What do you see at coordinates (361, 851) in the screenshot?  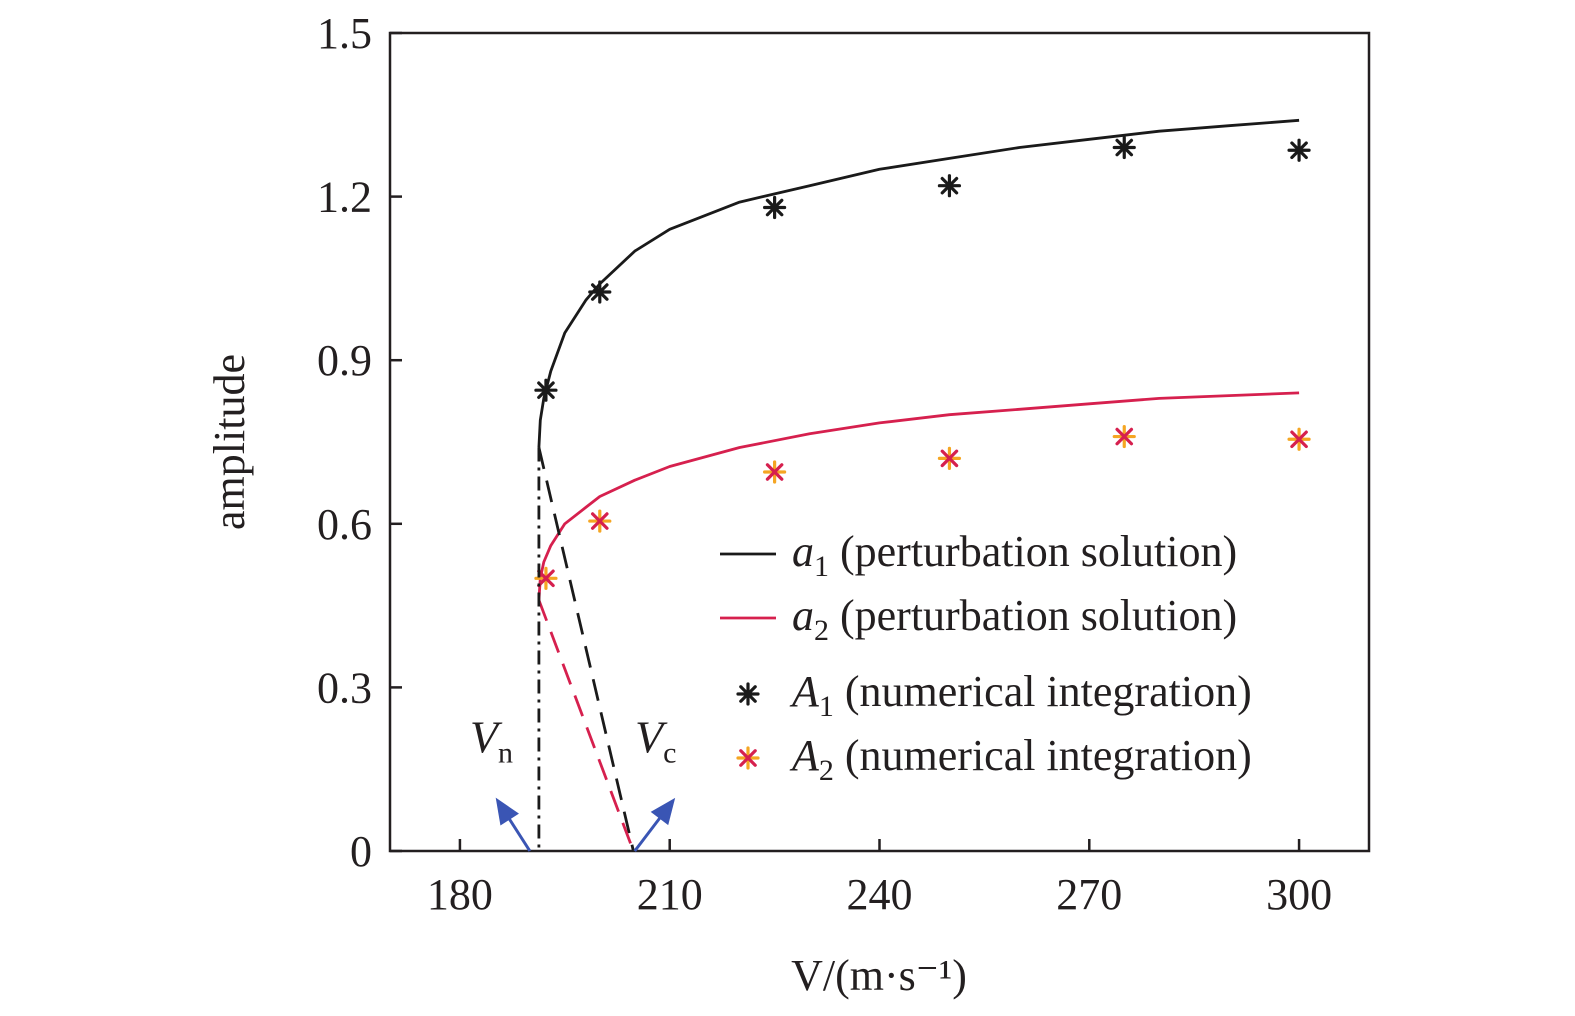 I see `y-tick-label: 0` at bounding box center [361, 851].